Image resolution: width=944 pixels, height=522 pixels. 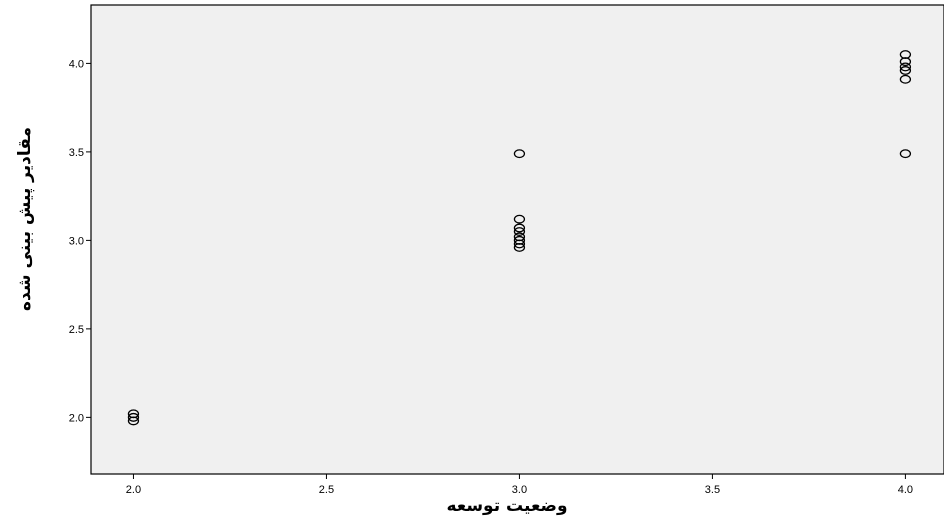 I want to click on y-tick-label: 3.0, so click(x=76, y=241).